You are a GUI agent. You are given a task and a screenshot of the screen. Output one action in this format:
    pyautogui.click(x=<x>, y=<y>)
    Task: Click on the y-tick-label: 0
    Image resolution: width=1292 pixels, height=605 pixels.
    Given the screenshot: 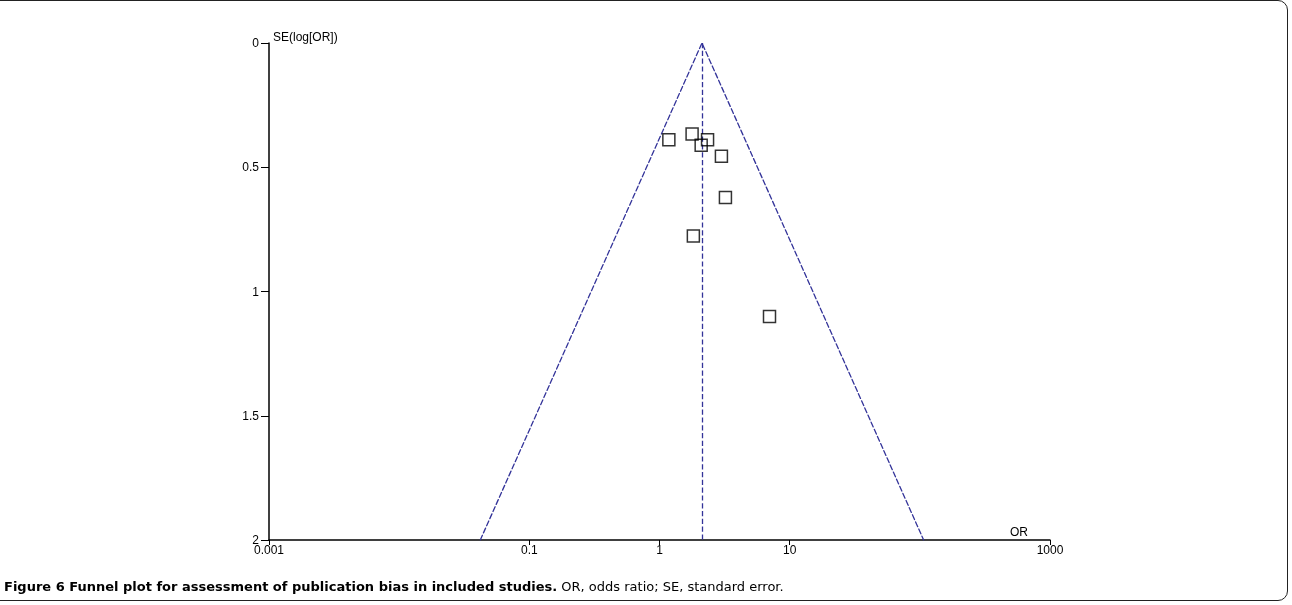 What is the action you would take?
    pyautogui.click(x=256, y=43)
    